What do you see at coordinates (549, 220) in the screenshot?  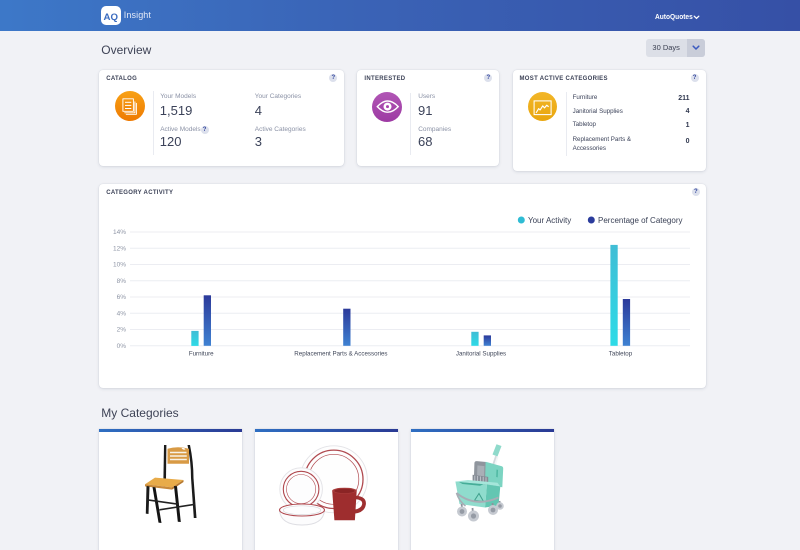 I see `svg-text: Your Activity` at bounding box center [549, 220].